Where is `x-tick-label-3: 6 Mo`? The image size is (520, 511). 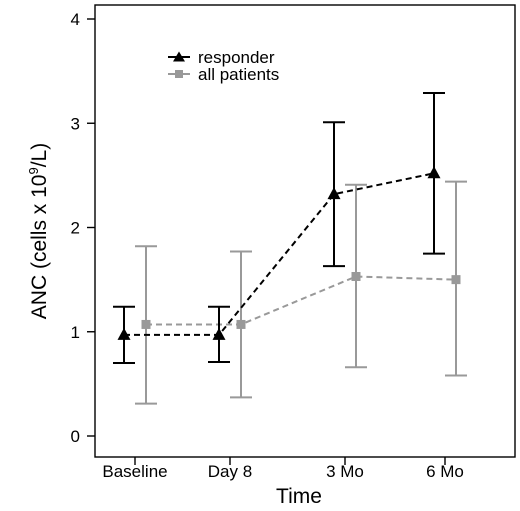 x-tick-label-3: 6 Mo is located at coordinates (445, 471).